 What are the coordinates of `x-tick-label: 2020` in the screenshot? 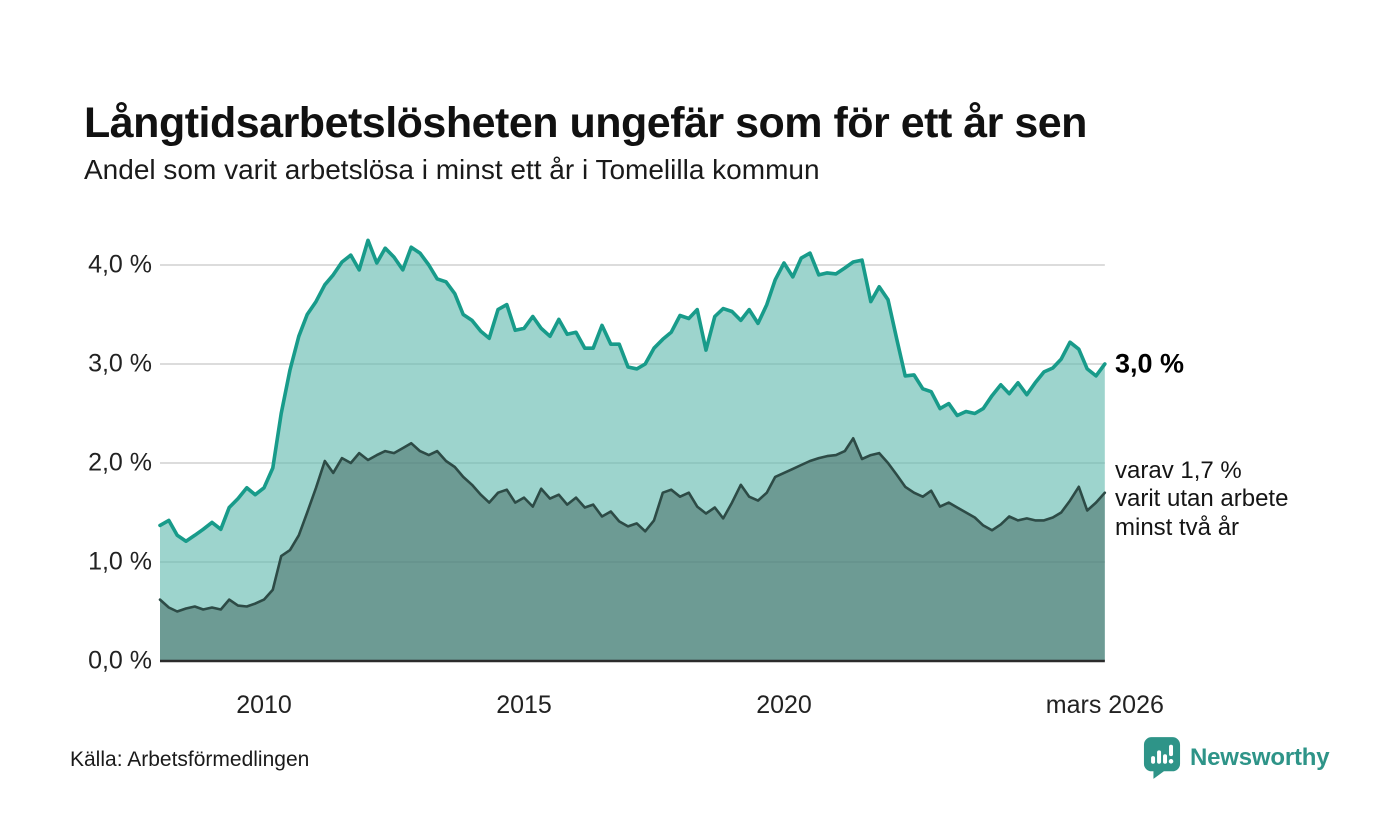 It's located at (784, 705).